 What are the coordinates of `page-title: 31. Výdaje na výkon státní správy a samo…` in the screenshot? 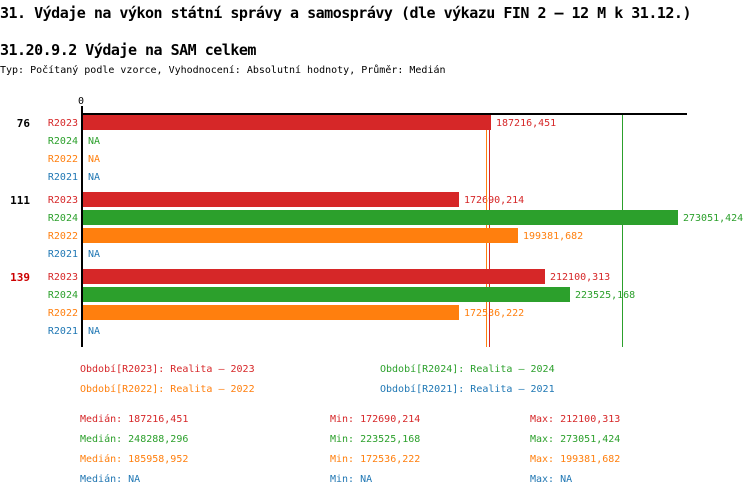 It's located at (346, 13).